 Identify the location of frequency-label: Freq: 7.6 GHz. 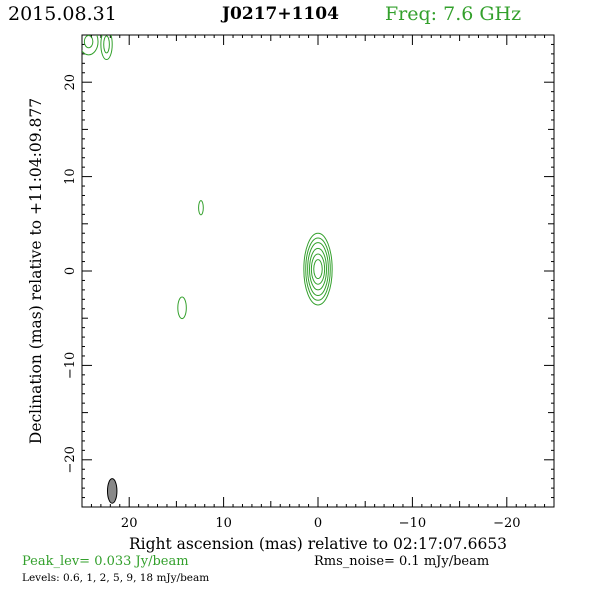
(453, 14).